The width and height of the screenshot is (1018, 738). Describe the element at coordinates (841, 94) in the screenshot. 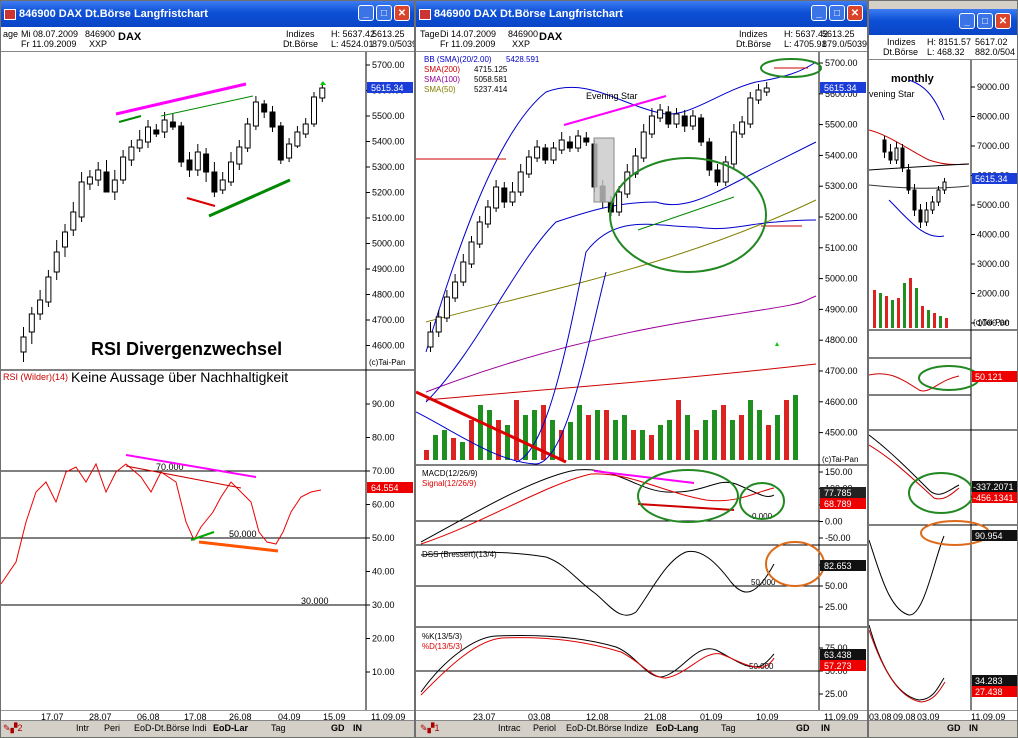

I see `axis-tick-label: 5600.00` at that location.